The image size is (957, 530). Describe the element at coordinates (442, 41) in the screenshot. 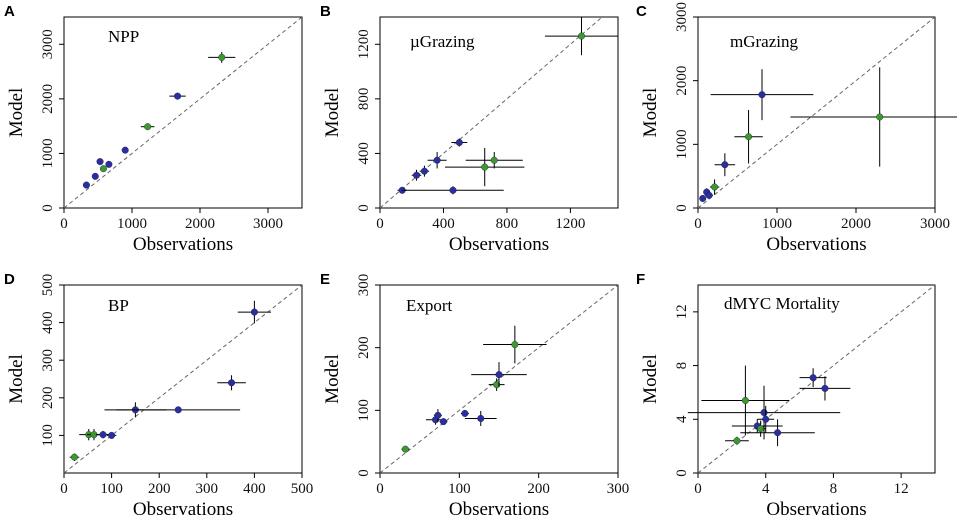

I see `panel-title: µGrazing` at that location.